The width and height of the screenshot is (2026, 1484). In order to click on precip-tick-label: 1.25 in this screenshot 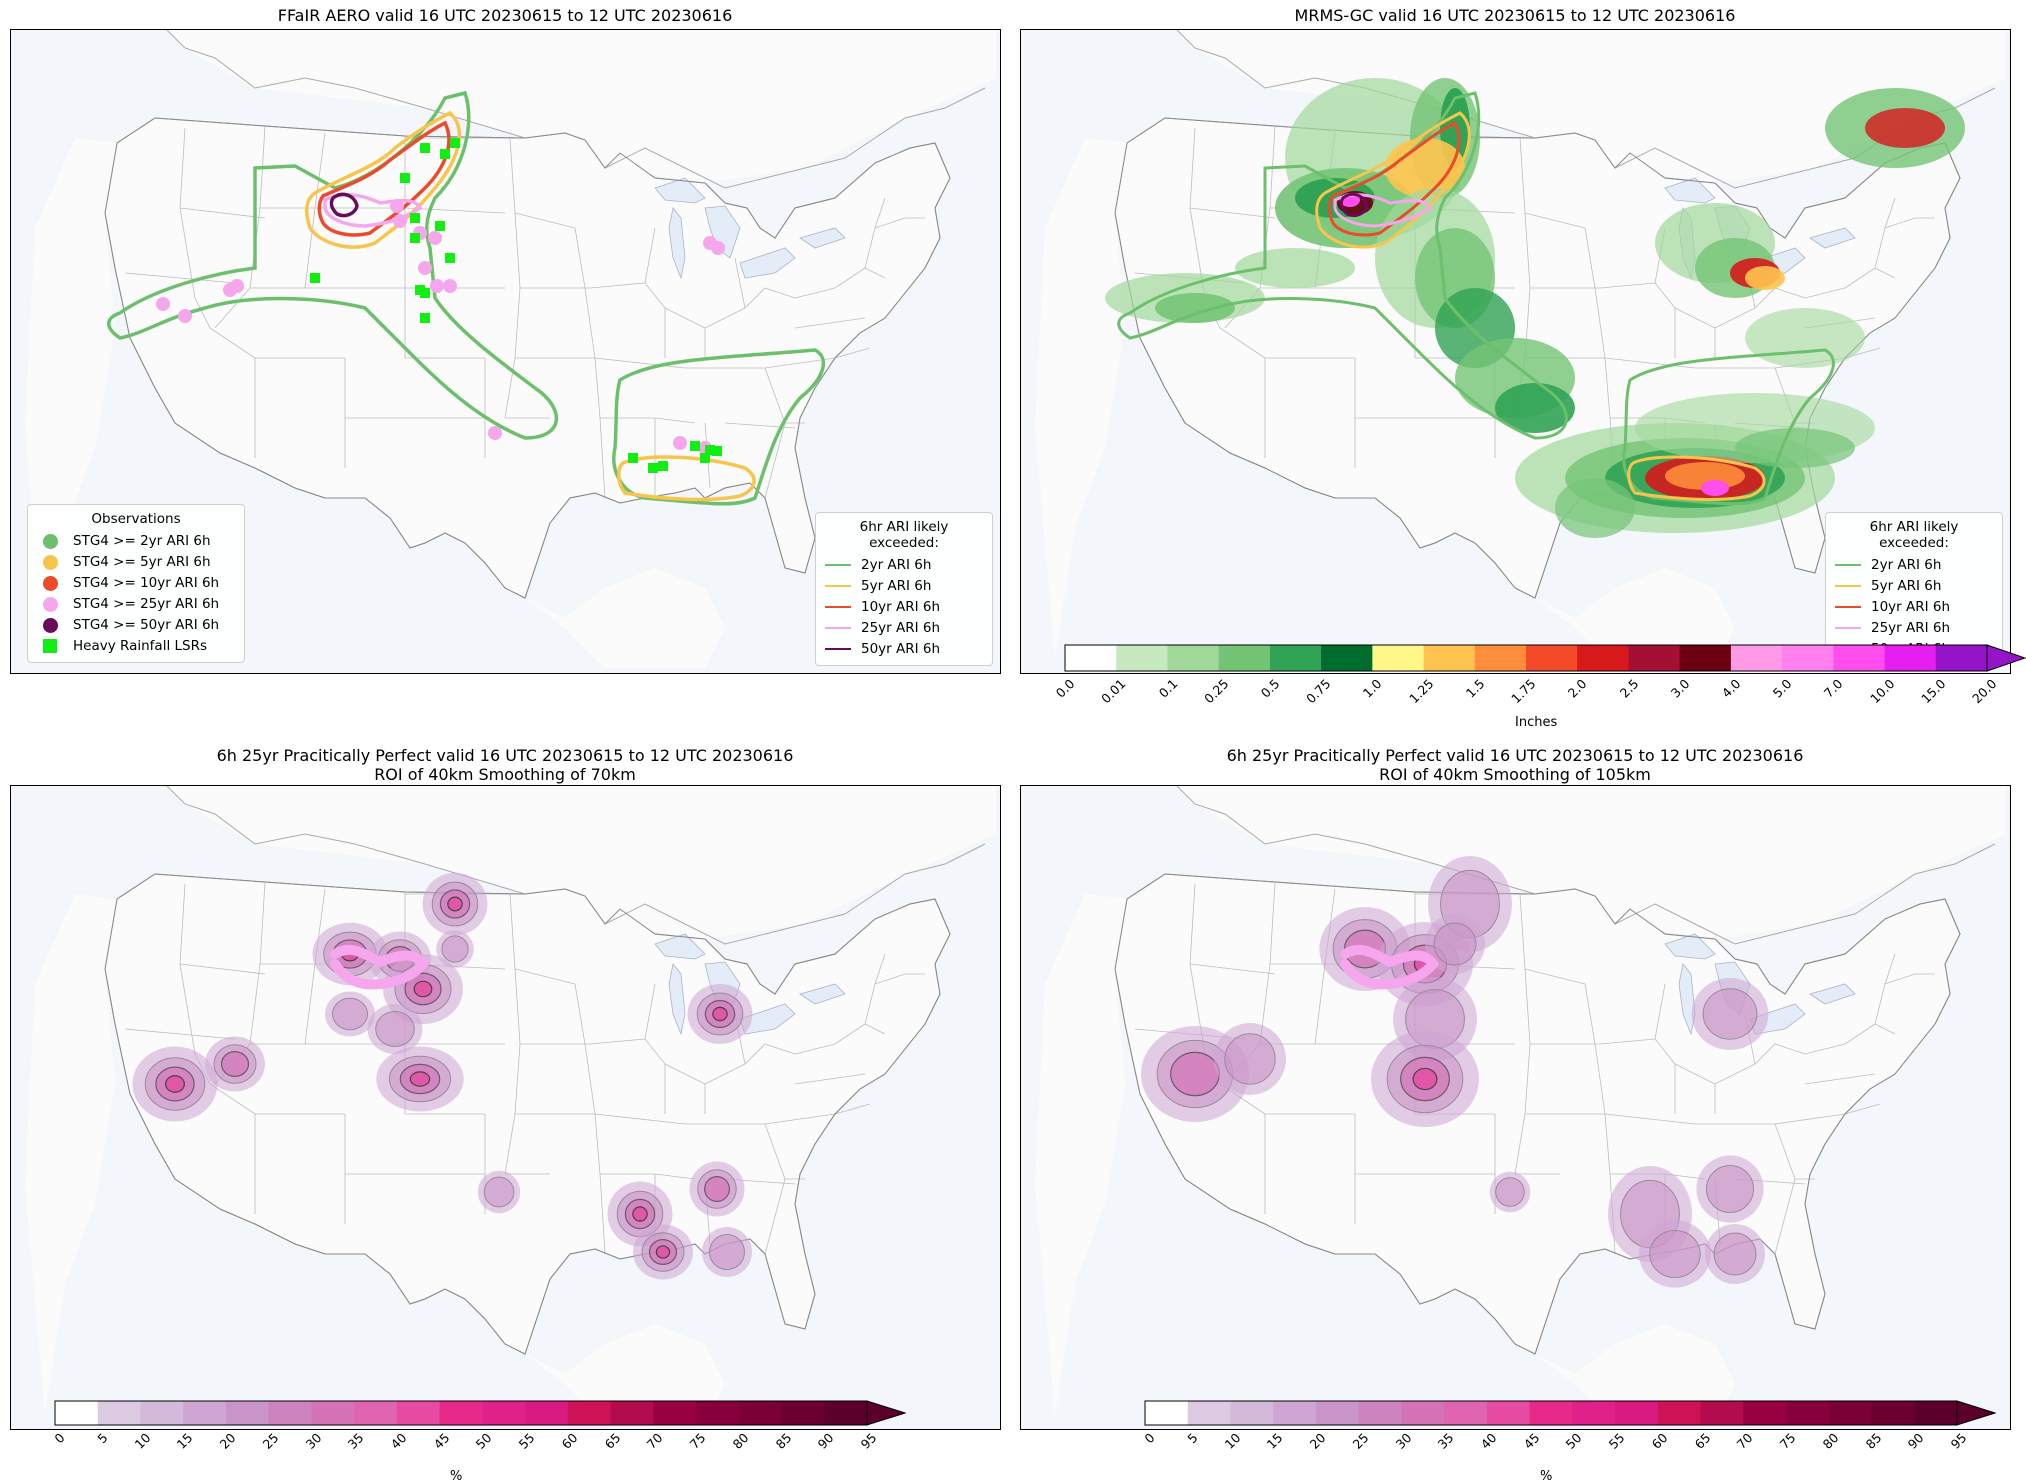, I will do `click(1421, 691)`.